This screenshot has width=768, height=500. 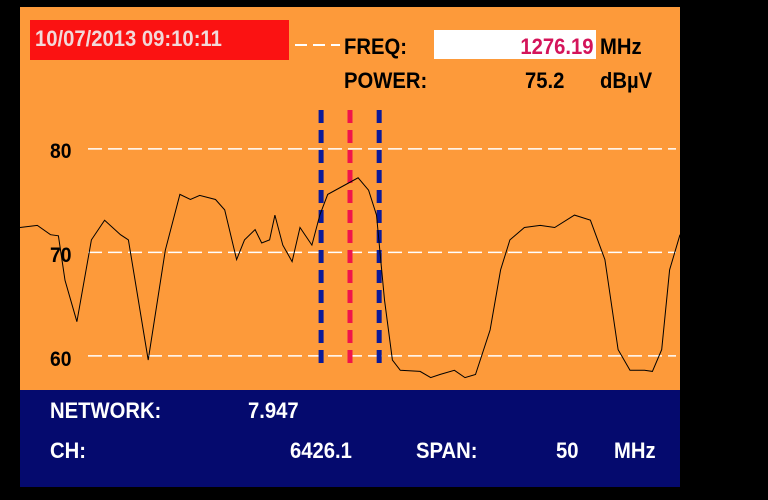 What do you see at coordinates (557, 46) in the screenshot?
I see `freq-value: 1276.19` at bounding box center [557, 46].